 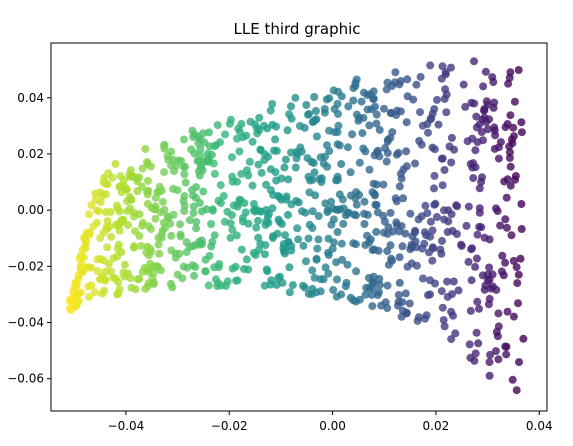 What do you see at coordinates (29, 238) in the screenshot?
I see `y-axis: 0.040.020.00−0.02−0.04−0.06` at bounding box center [29, 238].